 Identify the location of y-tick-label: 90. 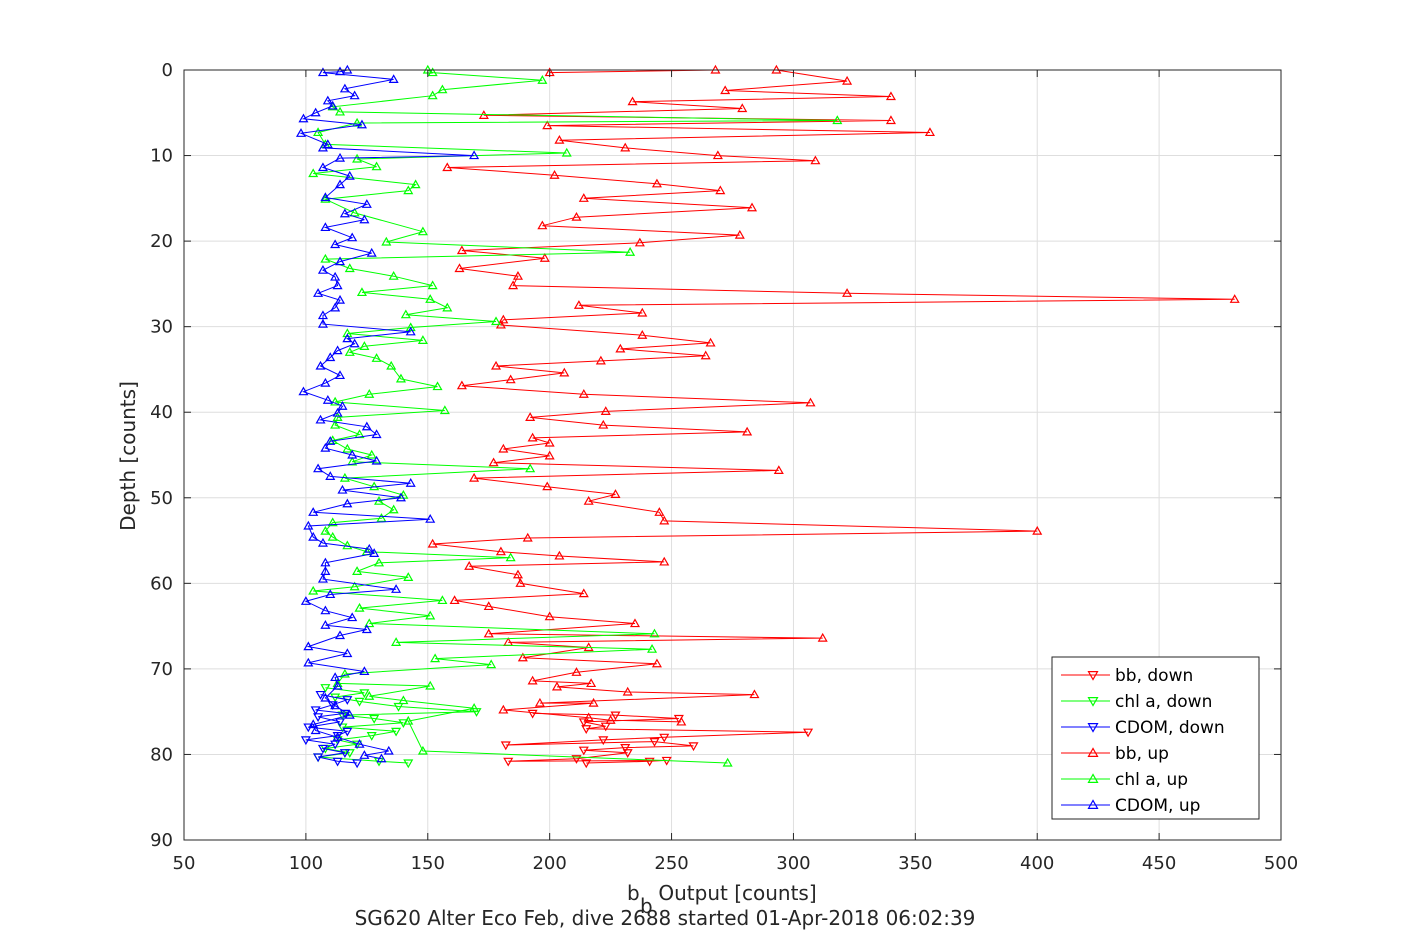
(161, 840).